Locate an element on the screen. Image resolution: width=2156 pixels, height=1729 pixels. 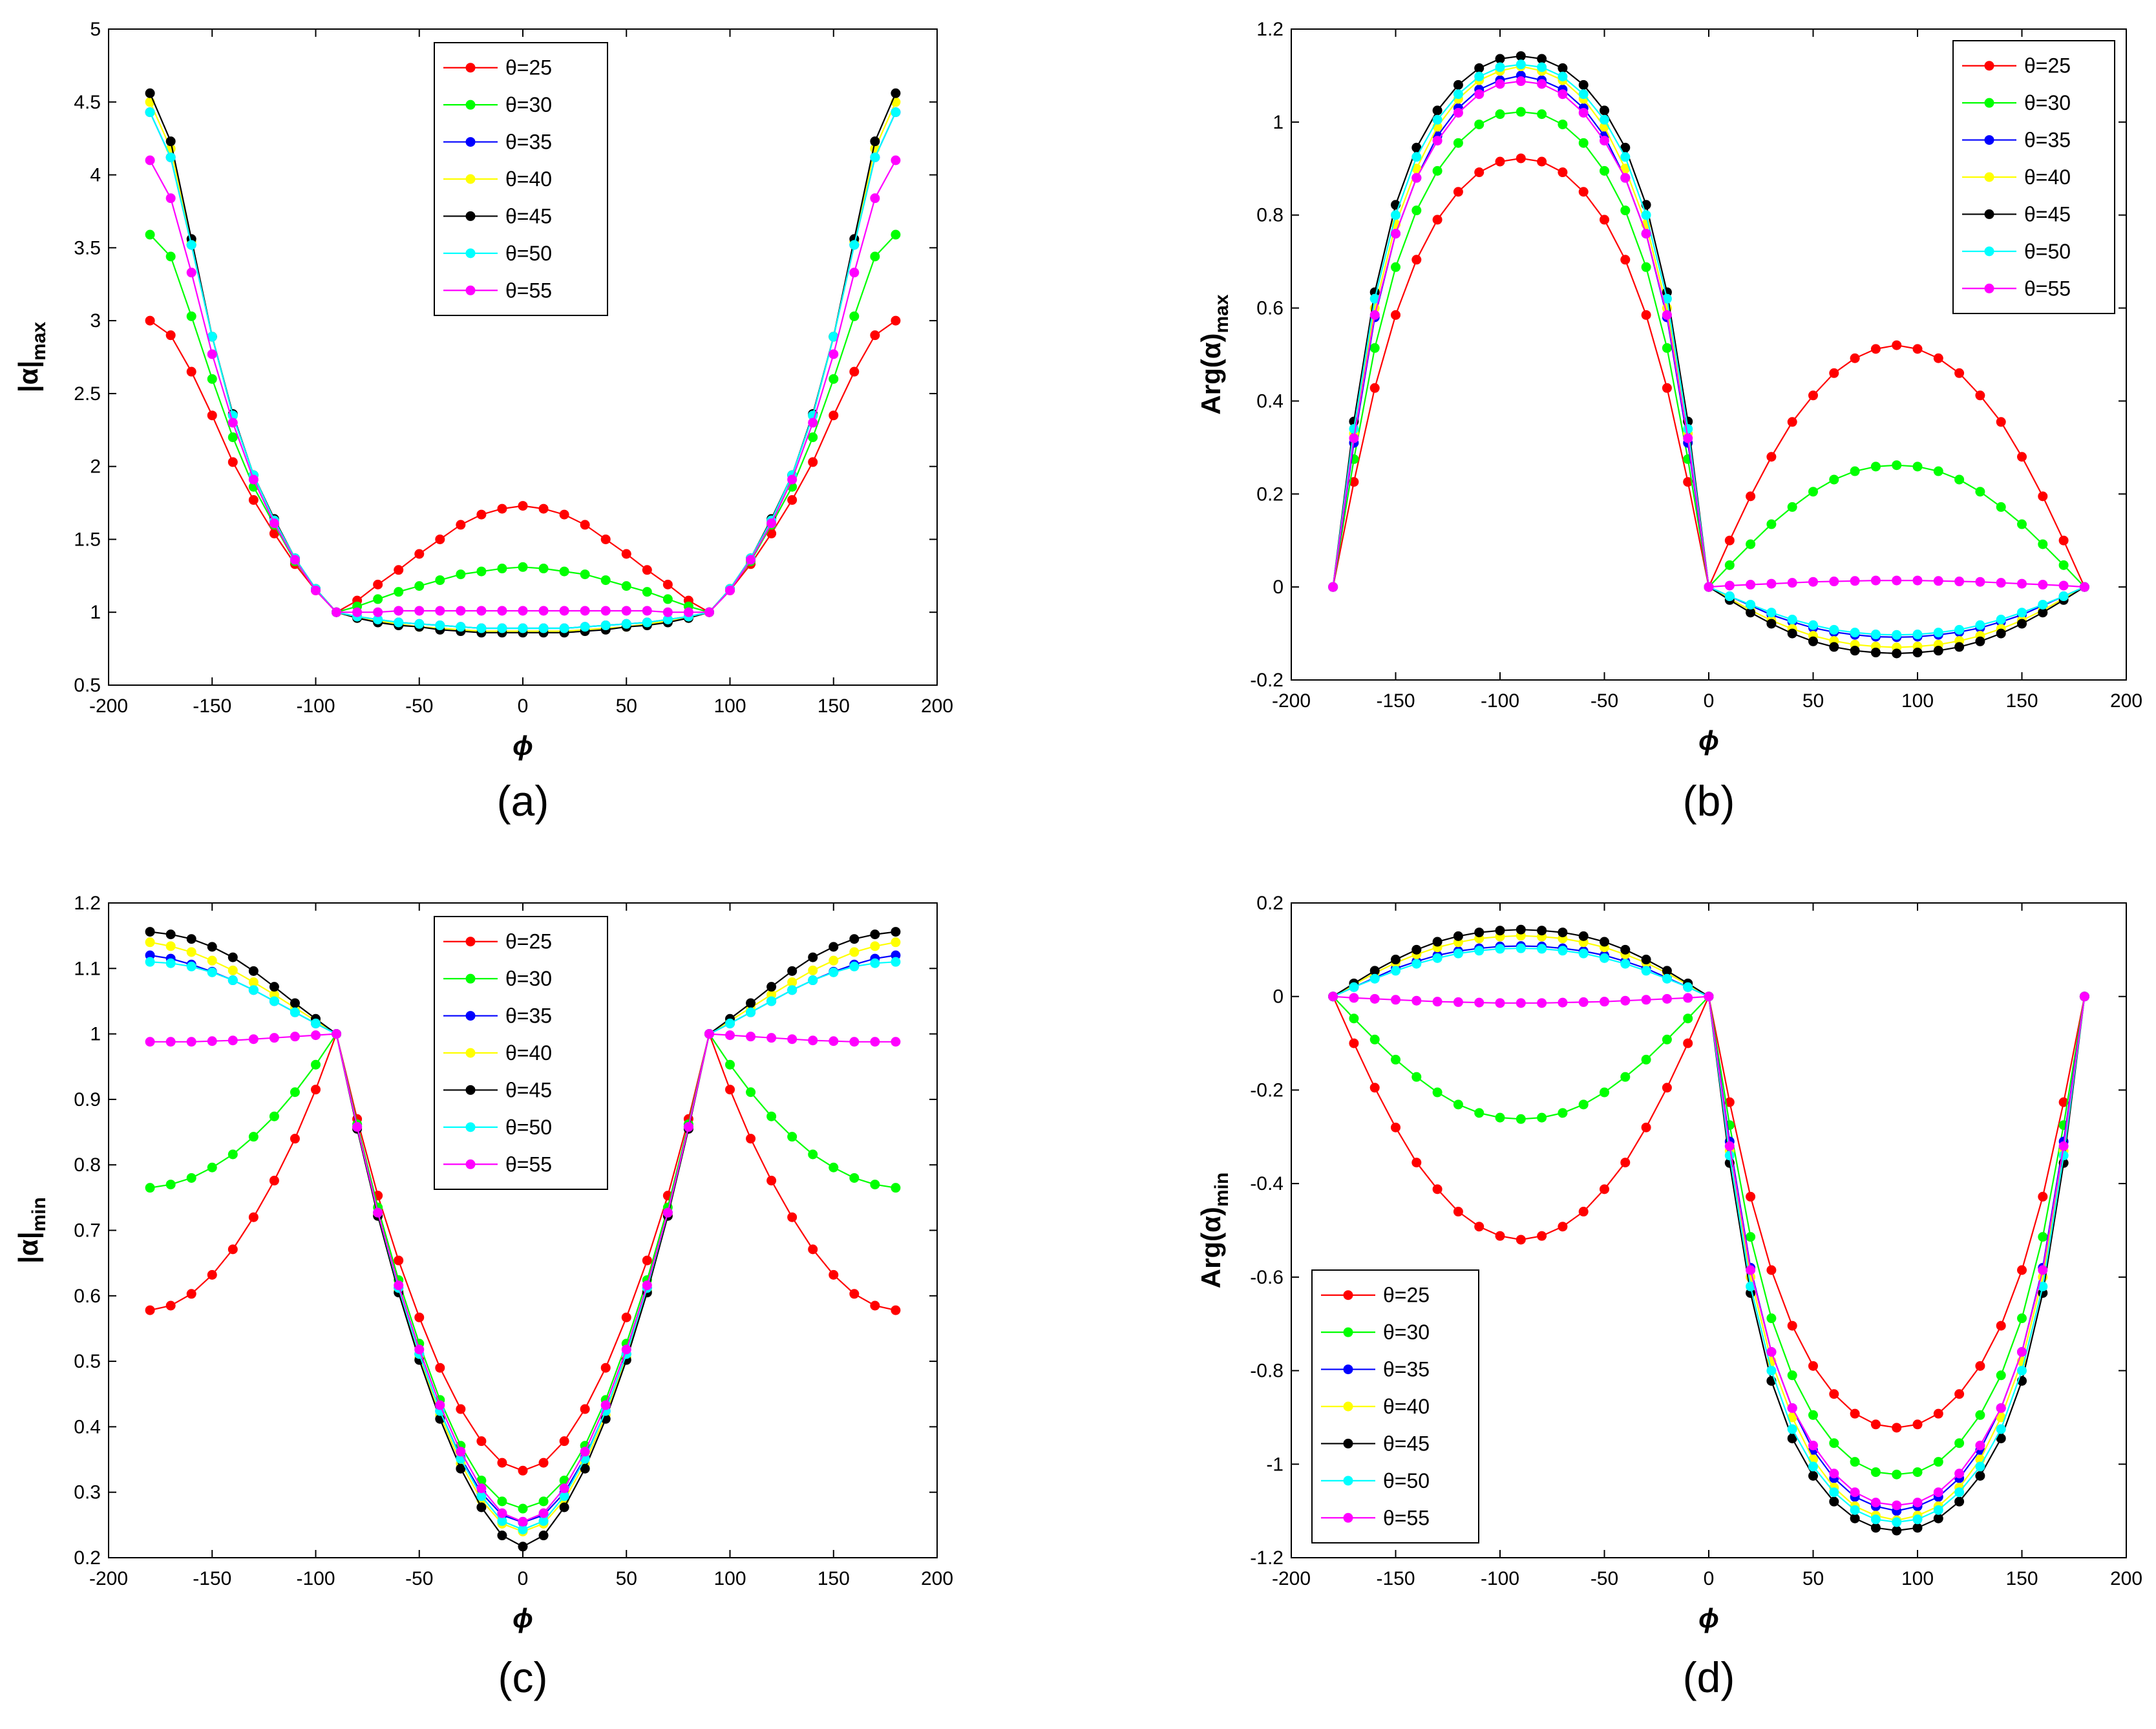
y-tick-label: 0 is located at coordinates (1278, 997).